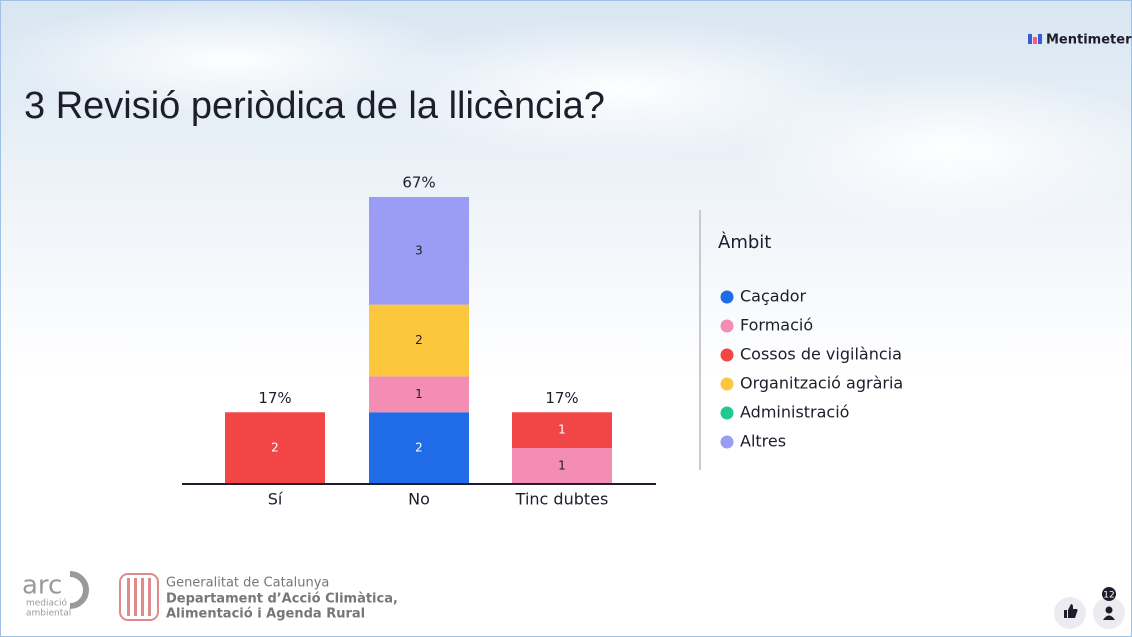  Describe the element at coordinates (46, 603) in the screenshot. I see `arc-subtitle: mediació` at that location.